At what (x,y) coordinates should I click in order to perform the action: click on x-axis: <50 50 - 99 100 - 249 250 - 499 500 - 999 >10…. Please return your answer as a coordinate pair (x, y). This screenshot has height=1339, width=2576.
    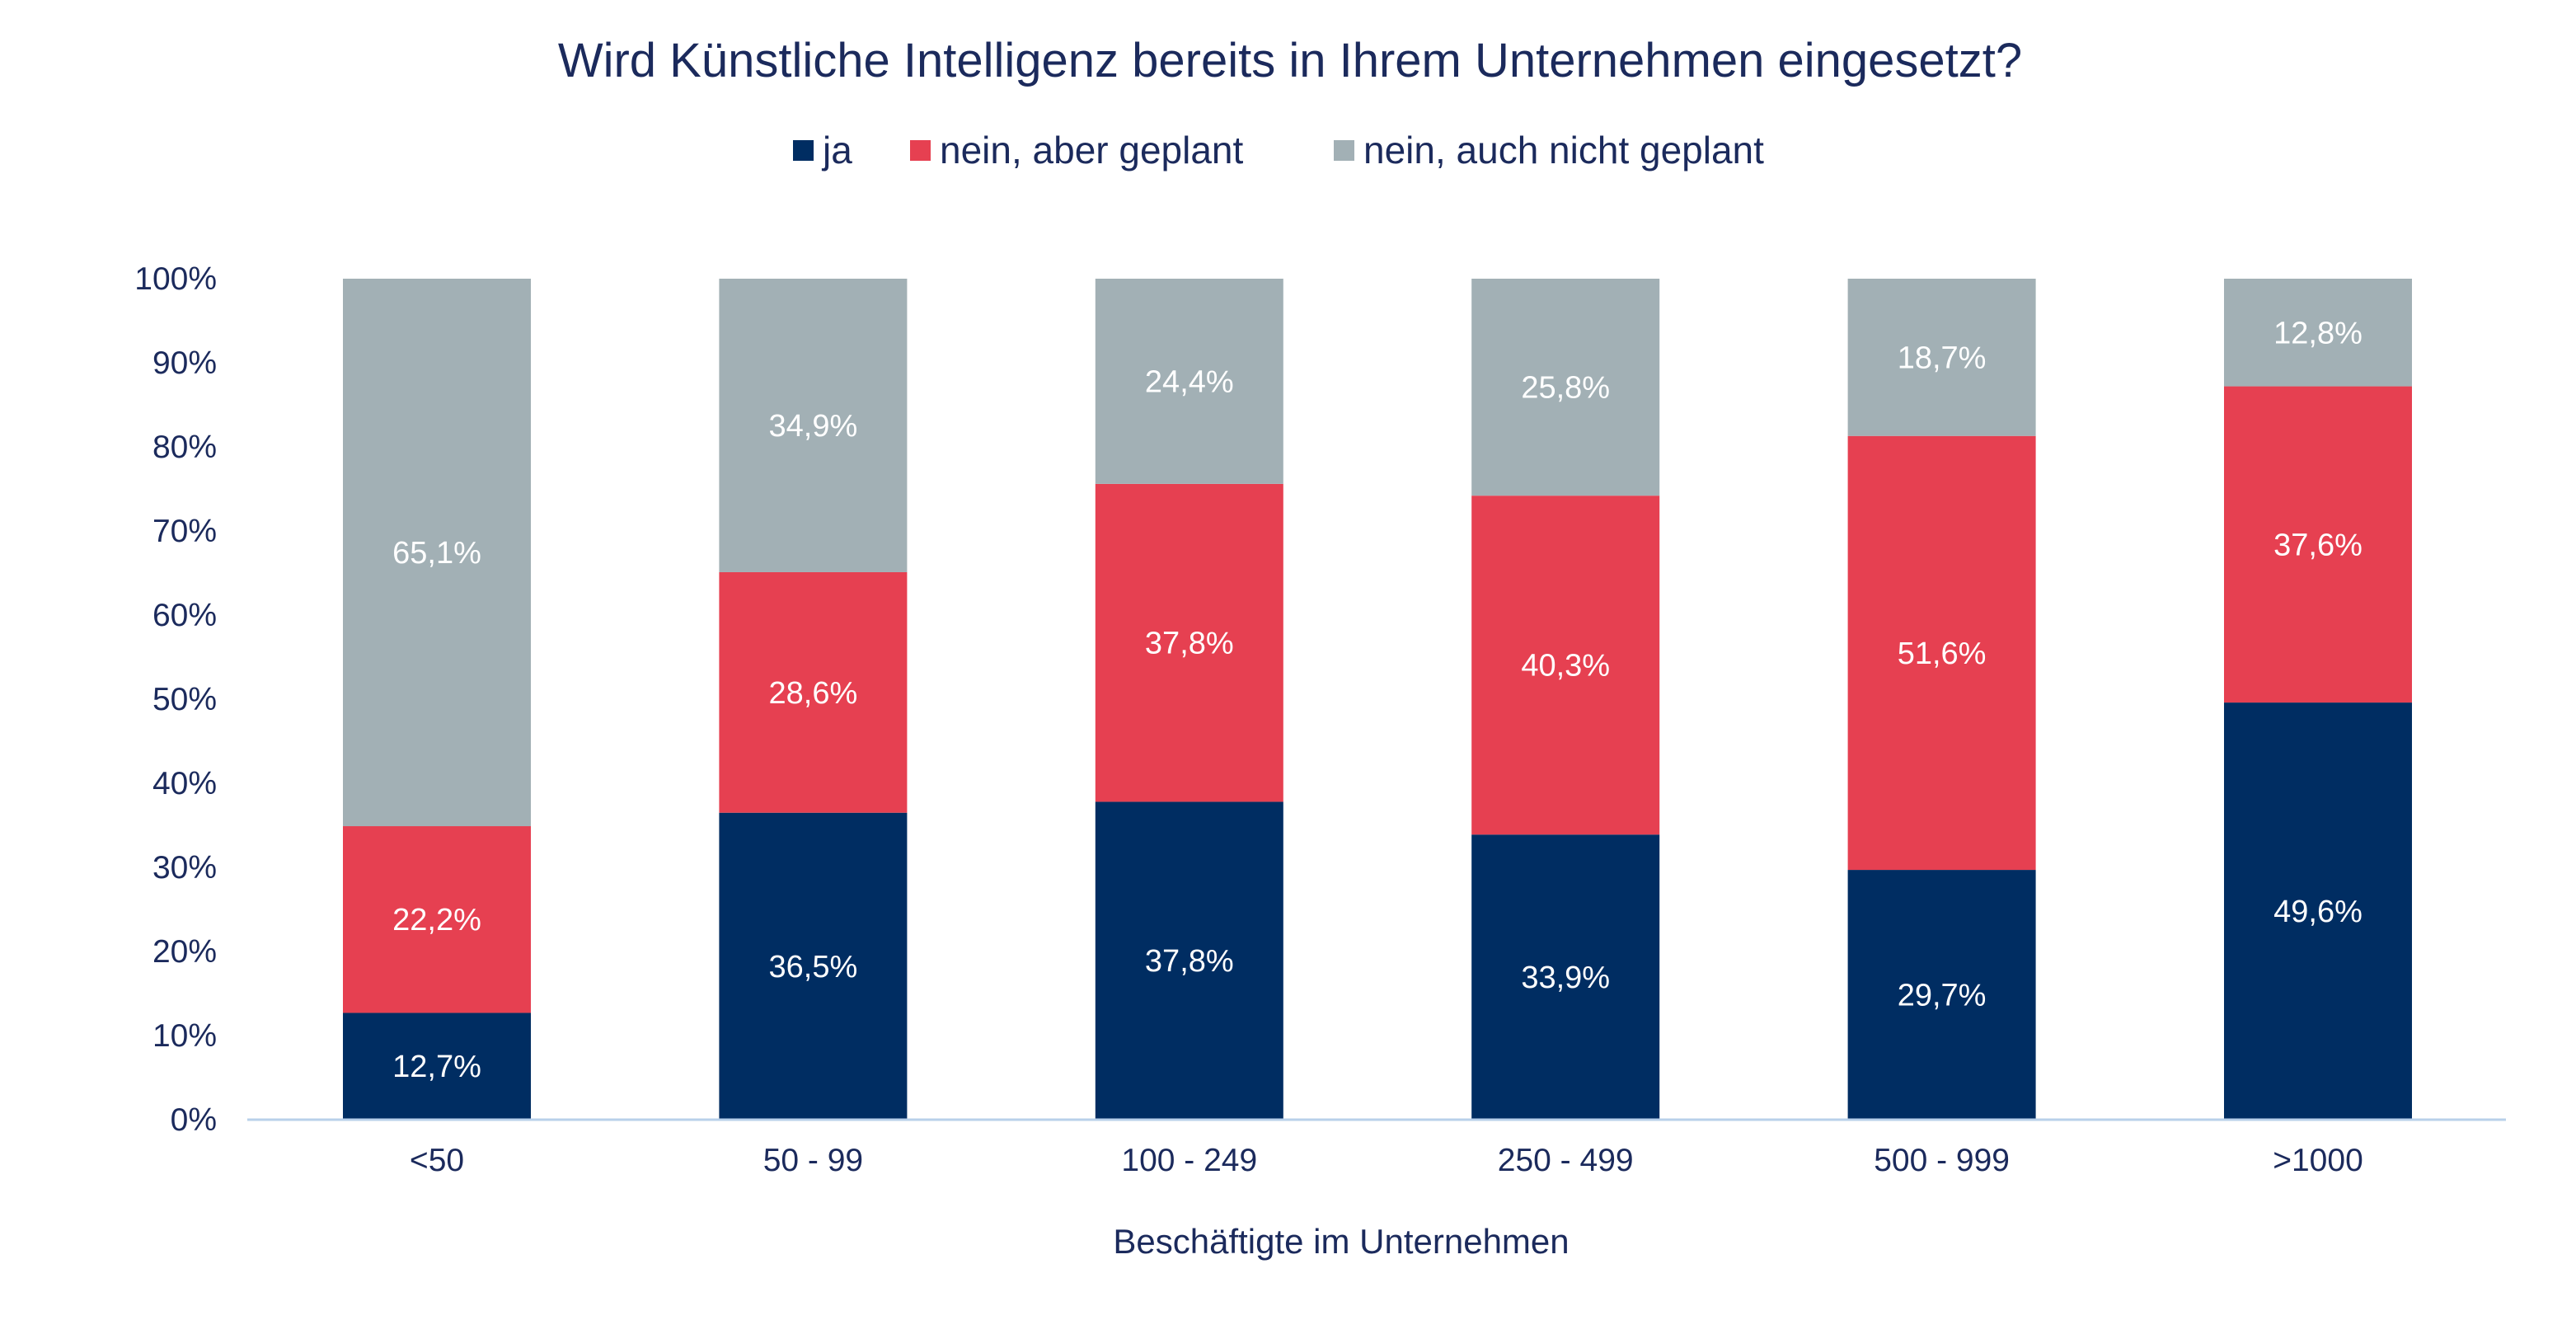
    Looking at the image, I should click on (1386, 1161).